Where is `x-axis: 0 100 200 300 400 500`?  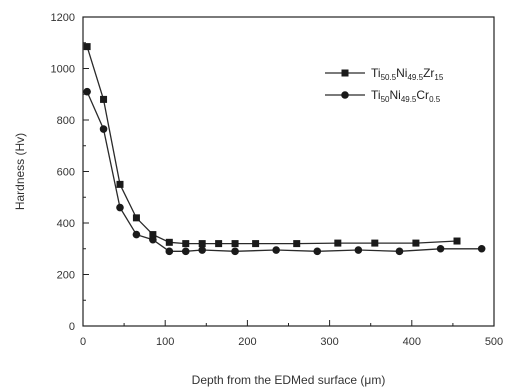 x-axis: 0 100 200 300 400 500 is located at coordinates (291, 334).